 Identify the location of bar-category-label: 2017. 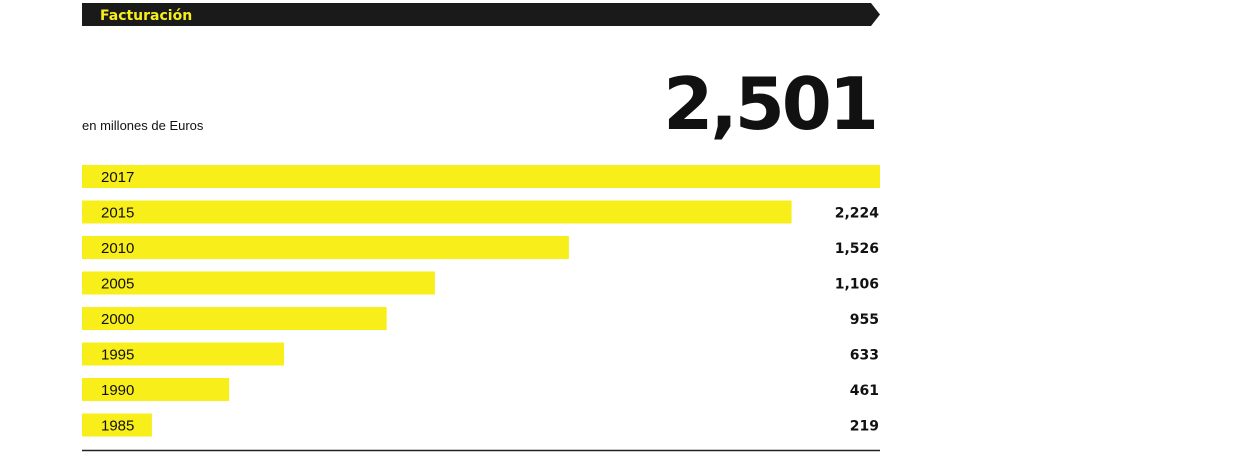
(117, 177).